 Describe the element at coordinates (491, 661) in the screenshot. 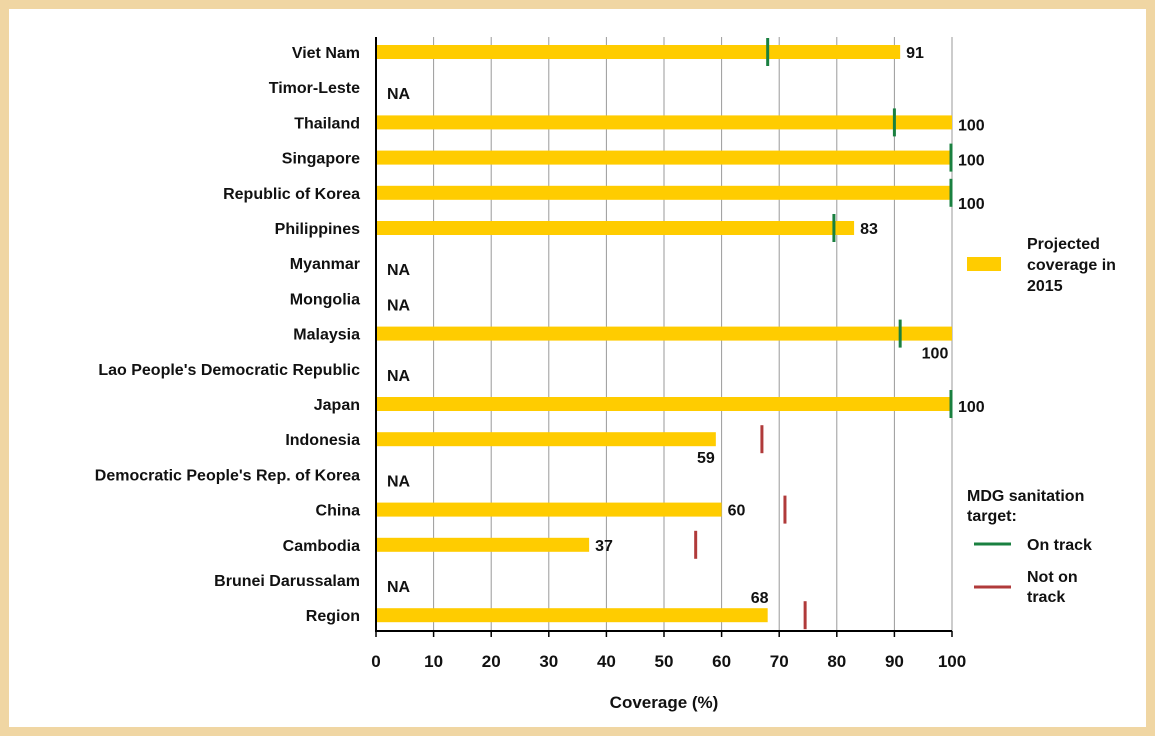

I see `x-tick-label: 20` at that location.